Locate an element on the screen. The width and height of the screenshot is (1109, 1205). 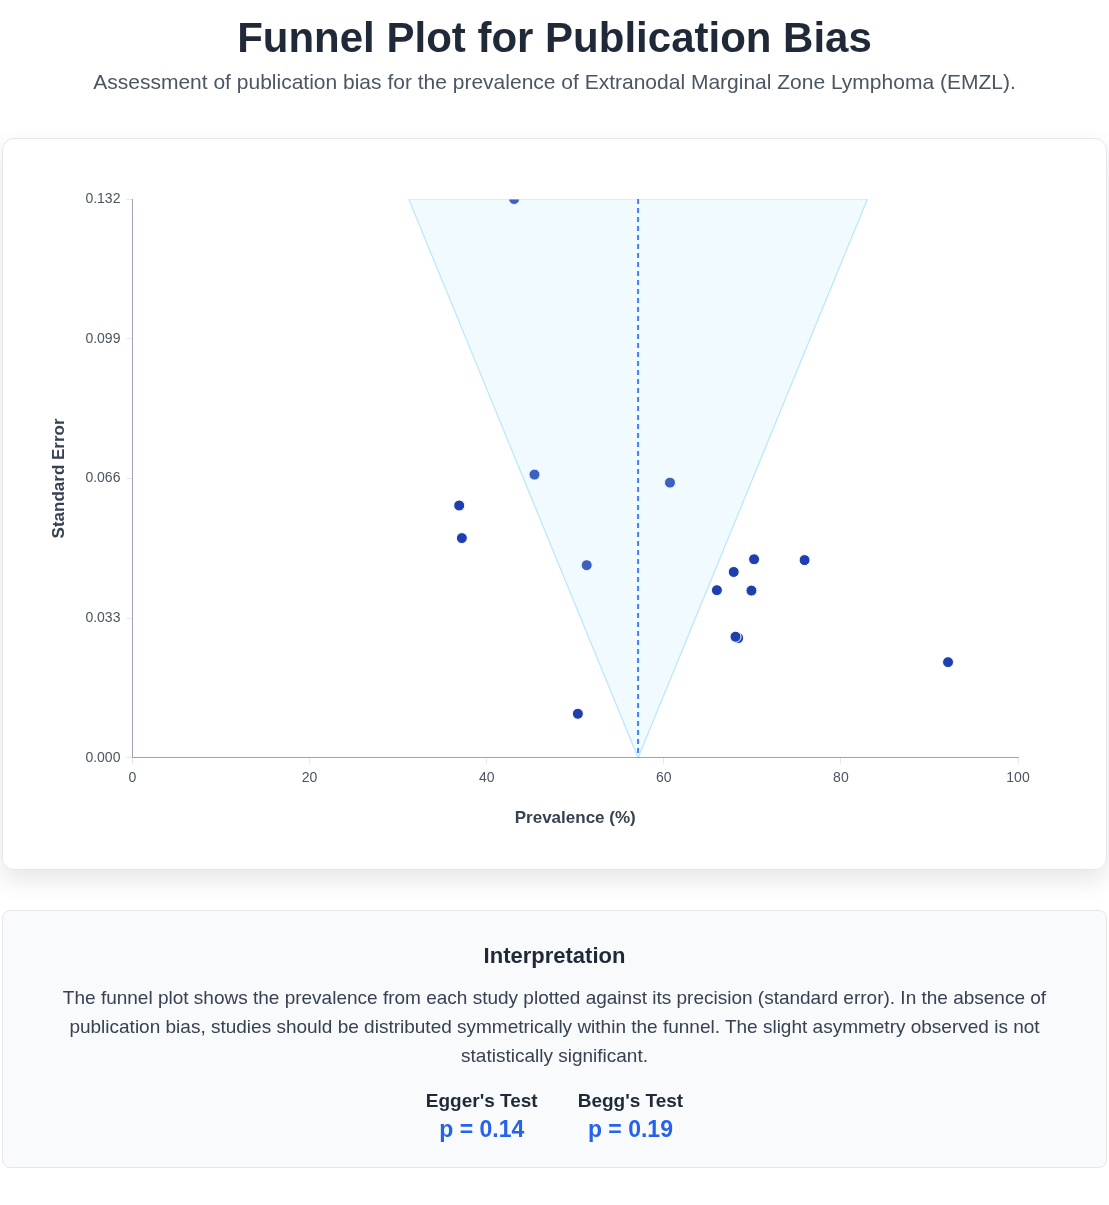
x-tick-label: 0 is located at coordinates (132, 777).